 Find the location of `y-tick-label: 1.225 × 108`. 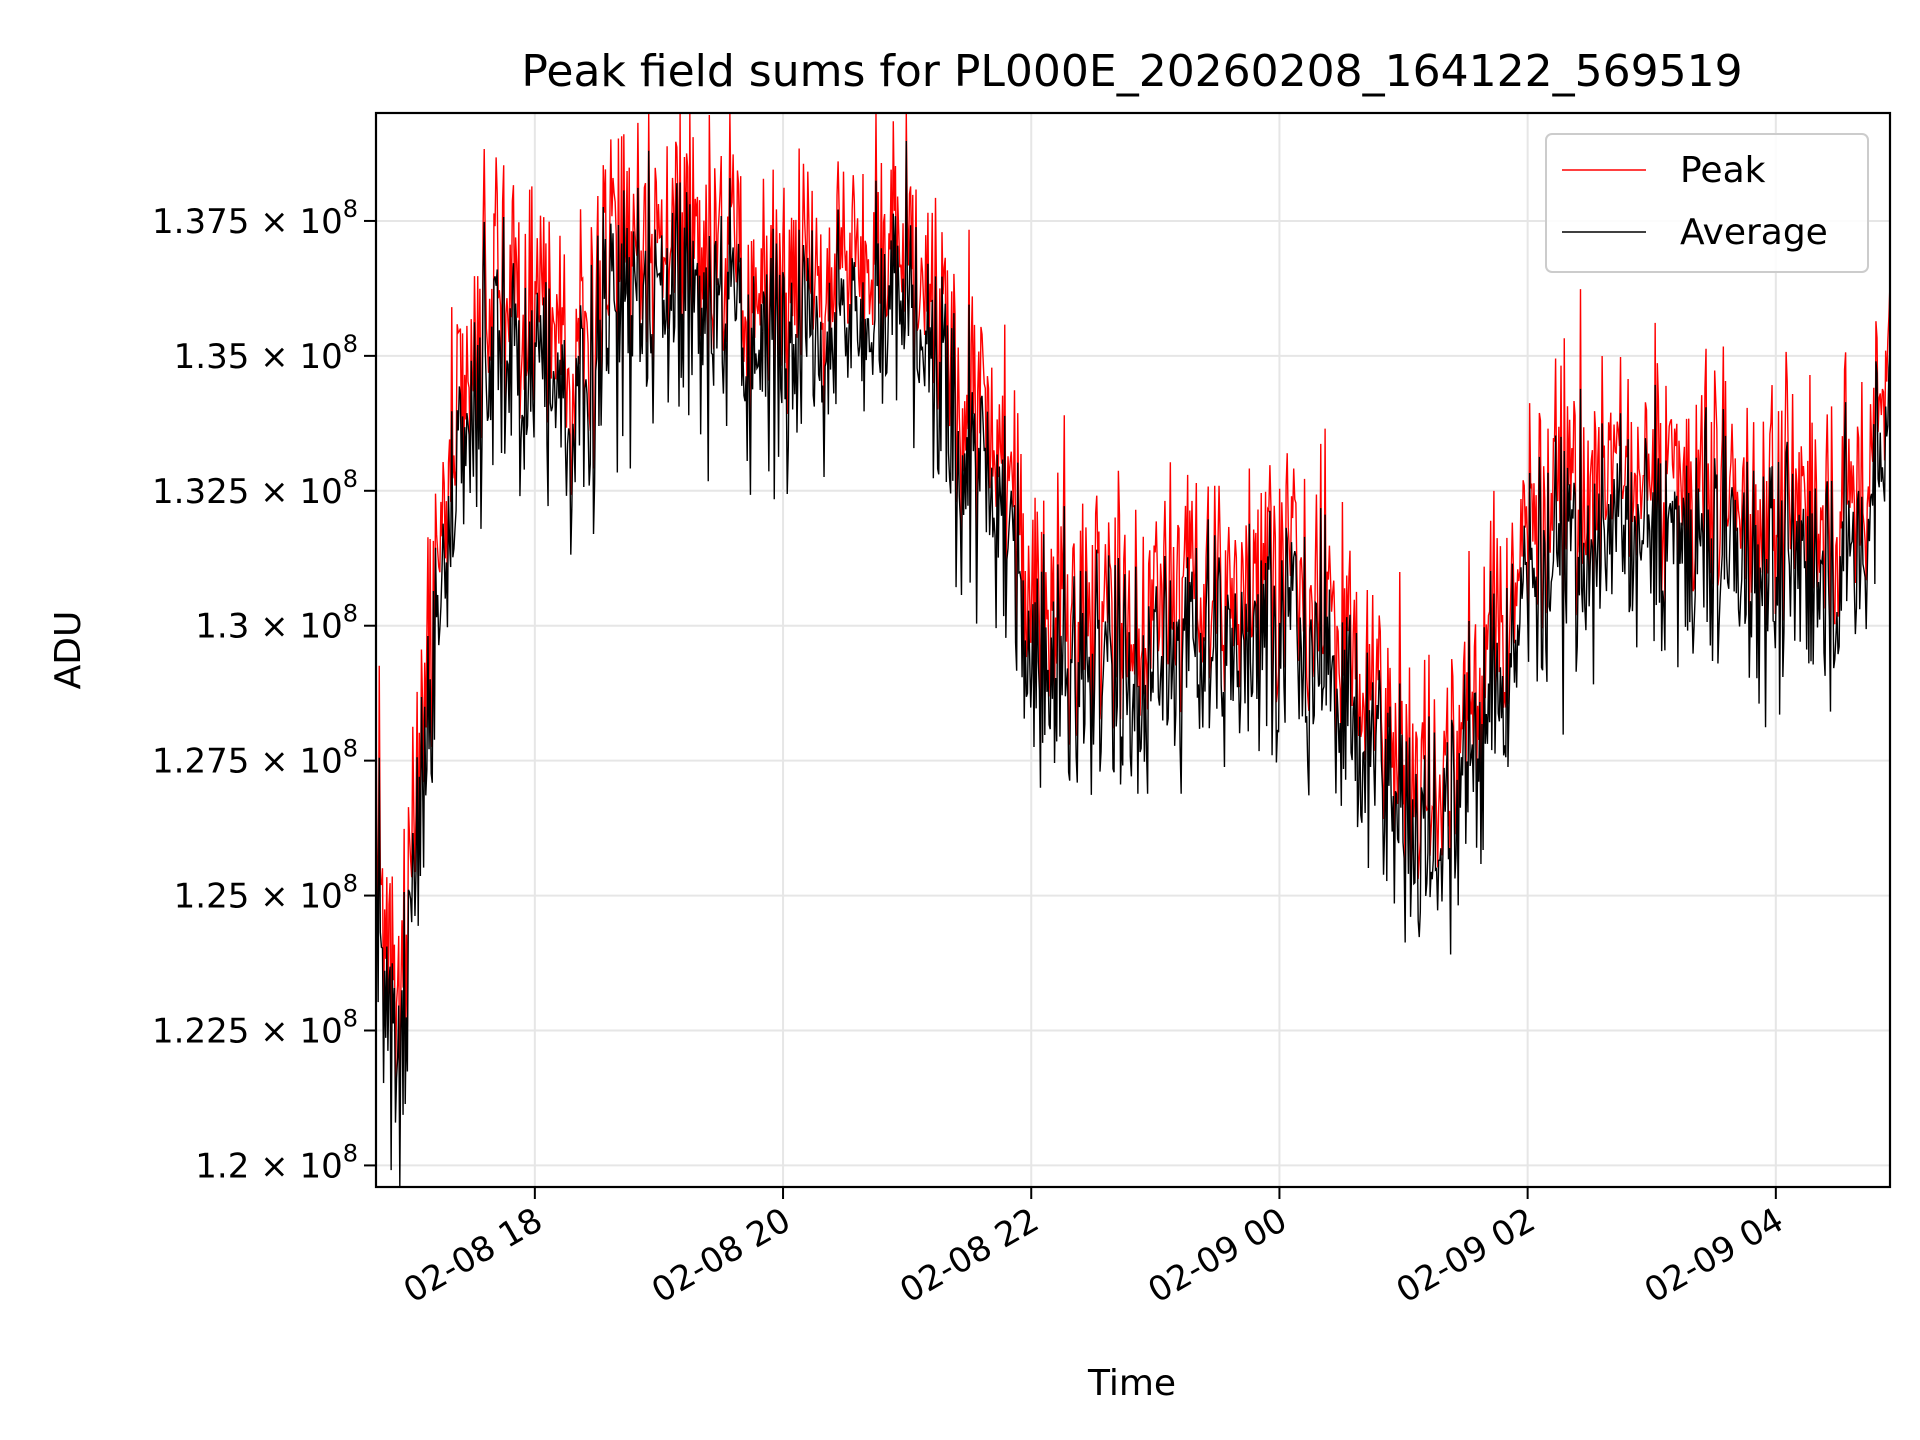

y-tick-label: 1.225 × 108 is located at coordinates (255, 1027).